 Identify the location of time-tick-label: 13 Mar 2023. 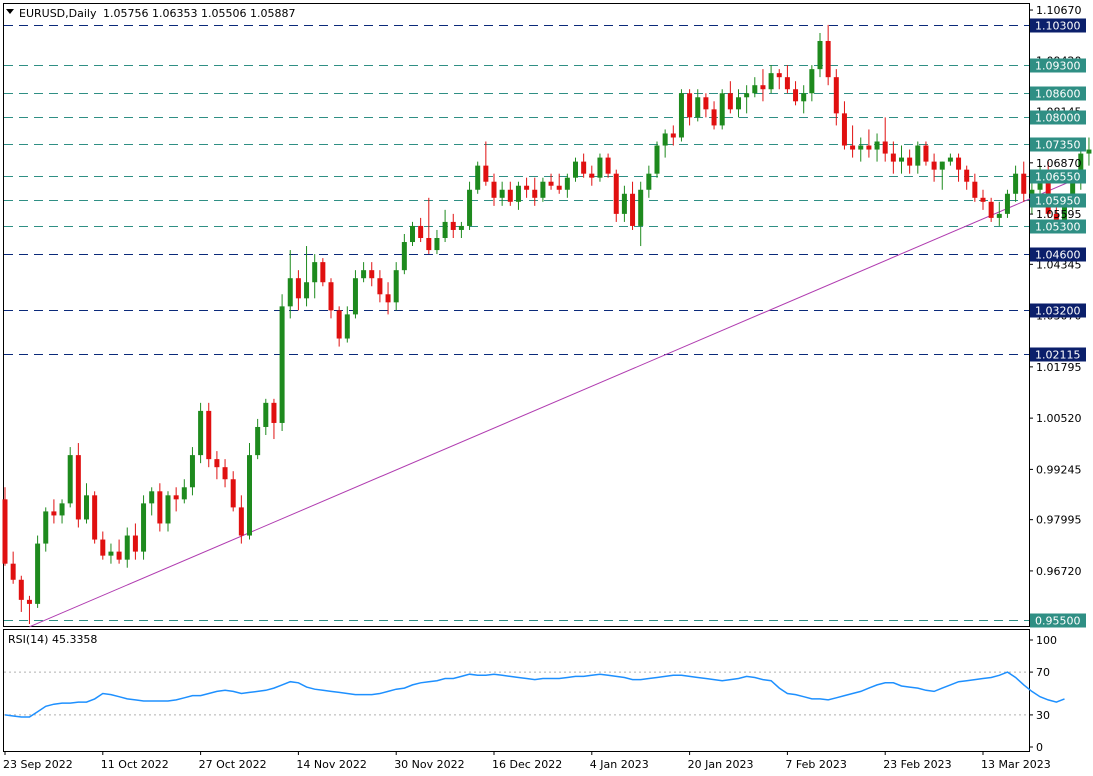
(1016, 764).